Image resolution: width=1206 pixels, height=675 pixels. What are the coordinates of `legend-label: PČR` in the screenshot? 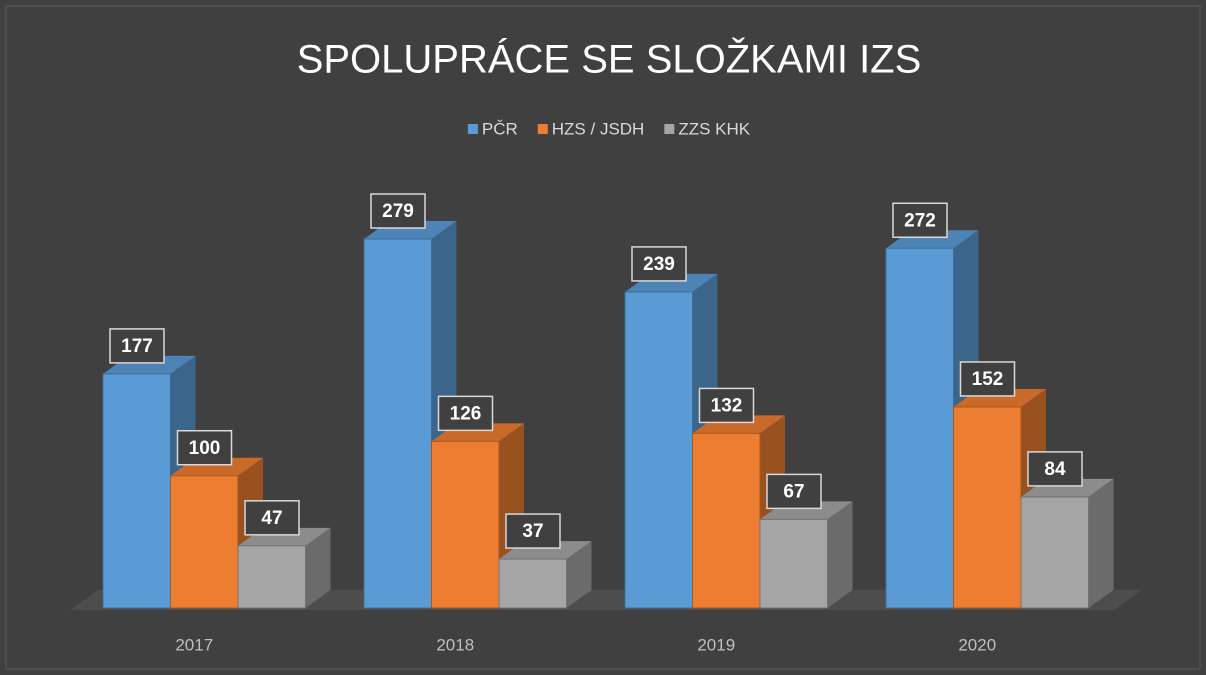 It's located at (500, 128).